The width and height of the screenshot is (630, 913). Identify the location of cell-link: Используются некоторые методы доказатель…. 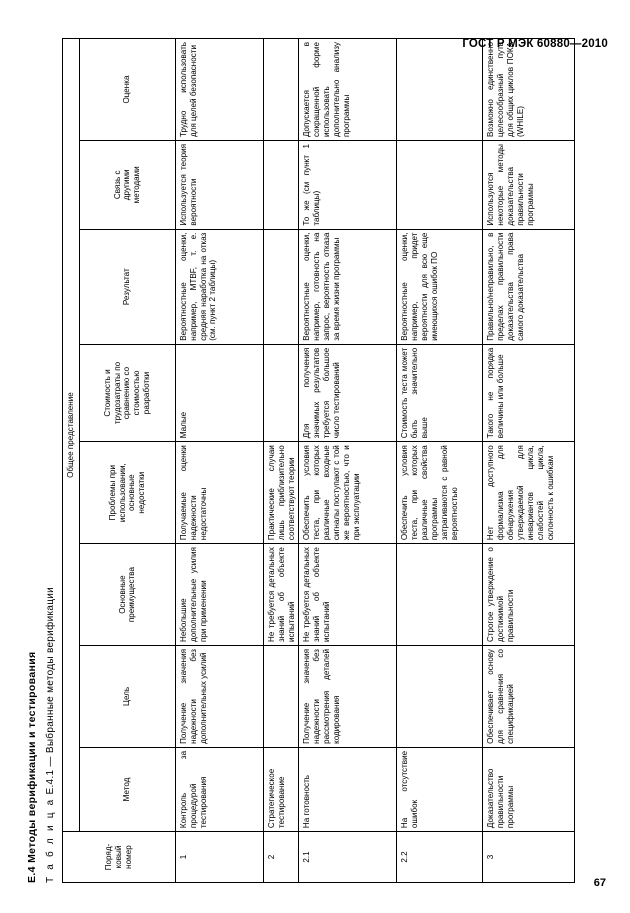
(528, 185).